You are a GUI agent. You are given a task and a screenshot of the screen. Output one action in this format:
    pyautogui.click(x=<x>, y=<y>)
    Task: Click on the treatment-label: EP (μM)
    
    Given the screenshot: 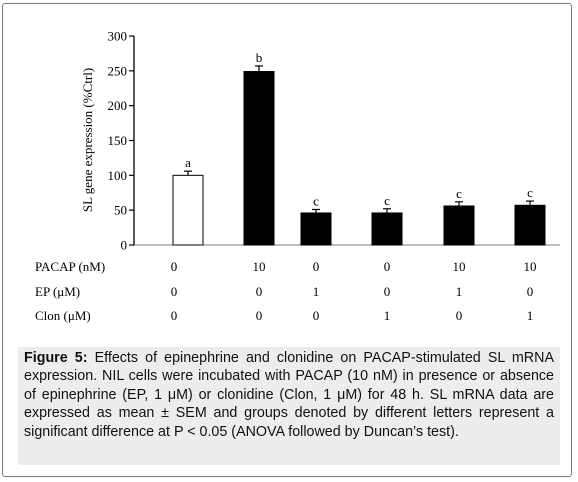 What is the action you would take?
    pyautogui.click(x=57, y=291)
    